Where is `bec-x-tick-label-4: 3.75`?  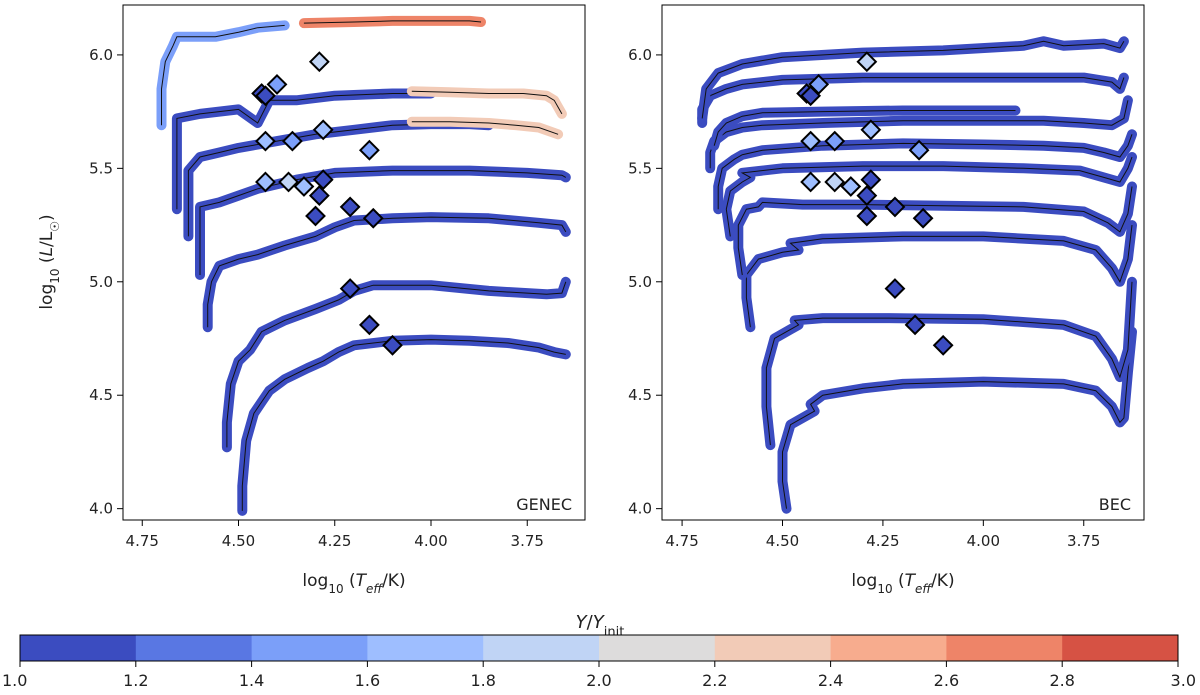
bec-x-tick-label-4: 3.75 is located at coordinates (1083, 541).